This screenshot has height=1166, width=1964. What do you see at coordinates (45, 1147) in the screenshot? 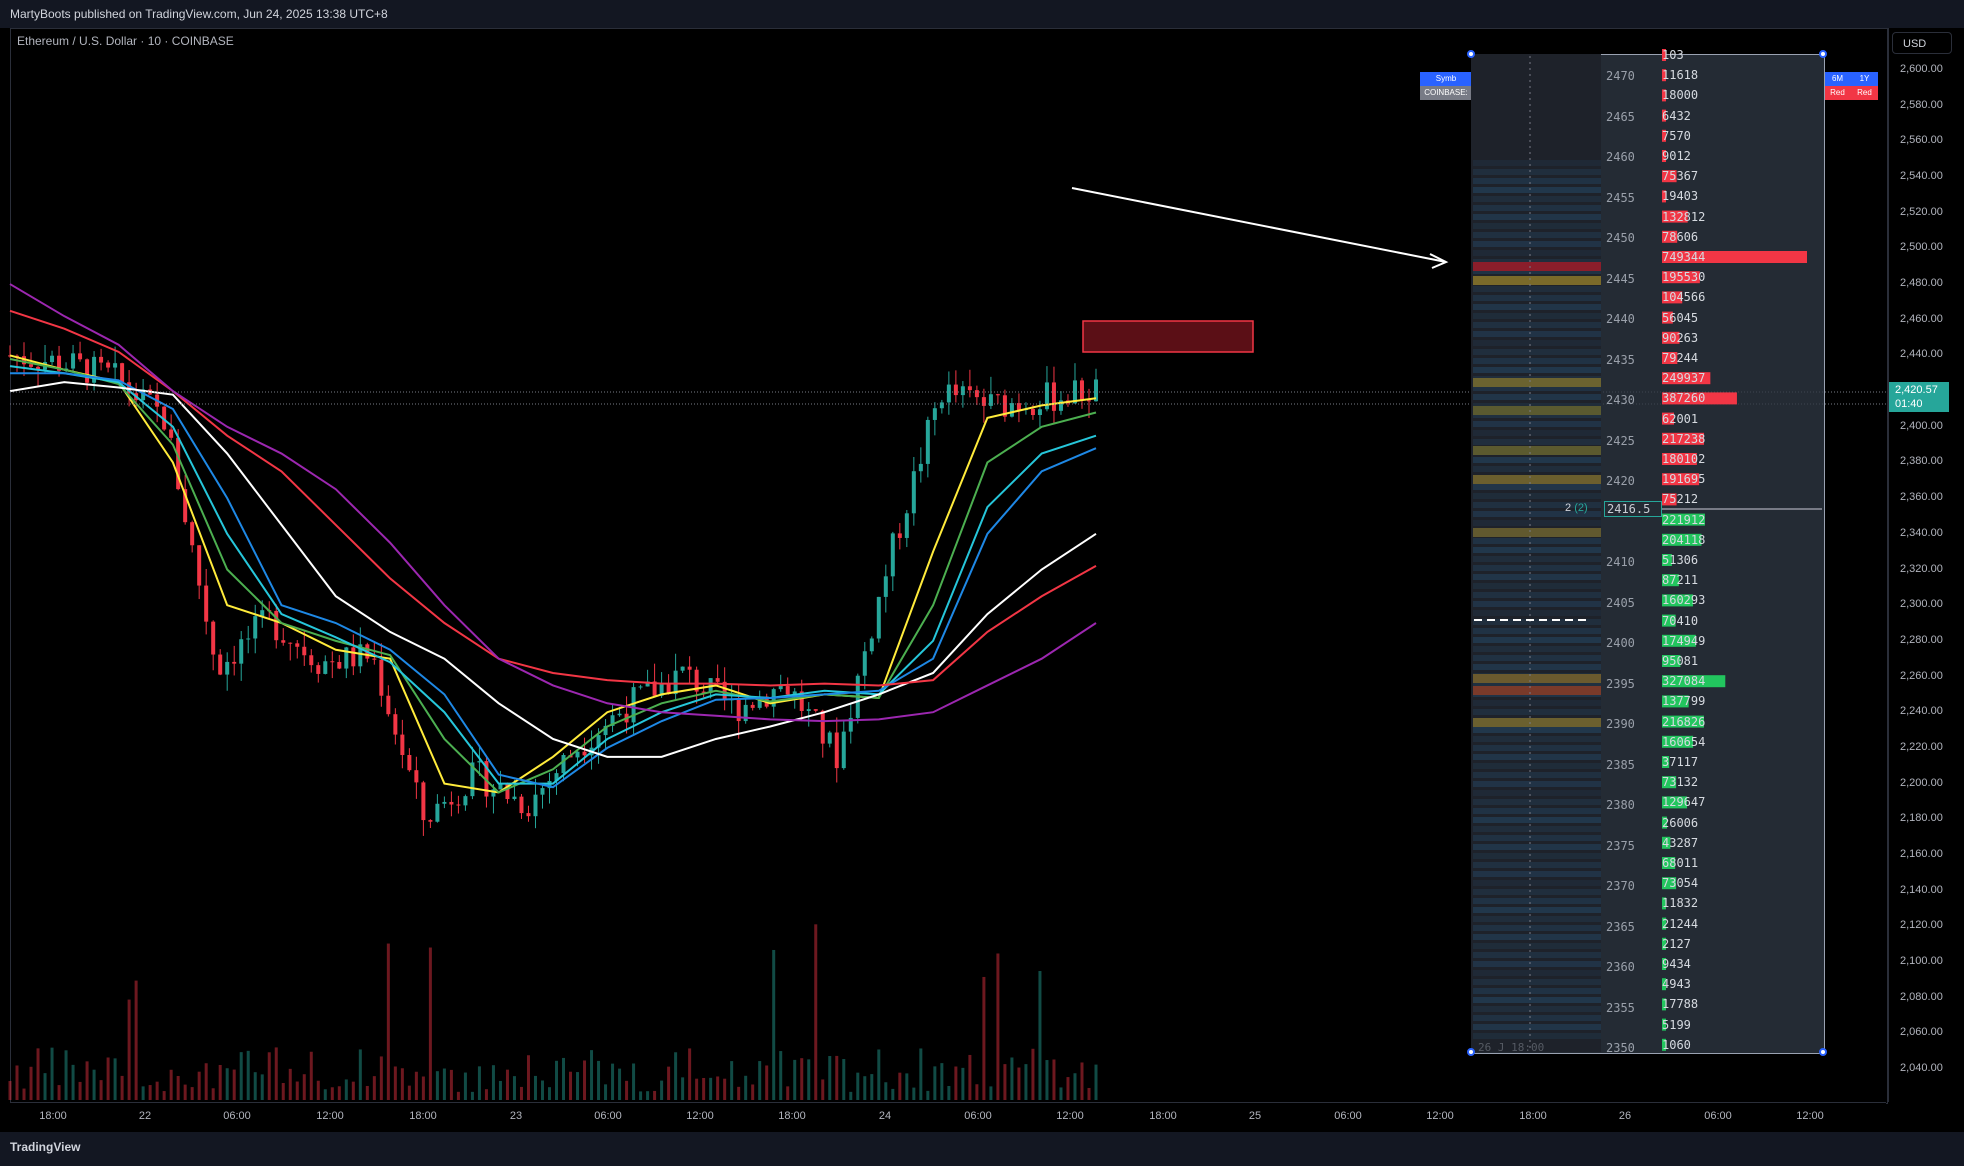
I see `tradingview-logo: TradingView` at bounding box center [45, 1147].